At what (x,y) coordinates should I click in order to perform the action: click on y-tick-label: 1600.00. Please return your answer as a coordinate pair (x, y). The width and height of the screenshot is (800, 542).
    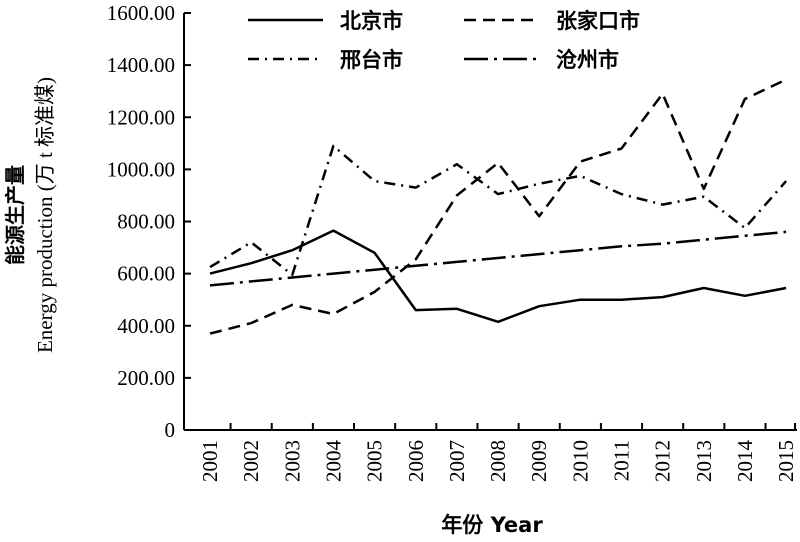
    Looking at the image, I should click on (141, 13).